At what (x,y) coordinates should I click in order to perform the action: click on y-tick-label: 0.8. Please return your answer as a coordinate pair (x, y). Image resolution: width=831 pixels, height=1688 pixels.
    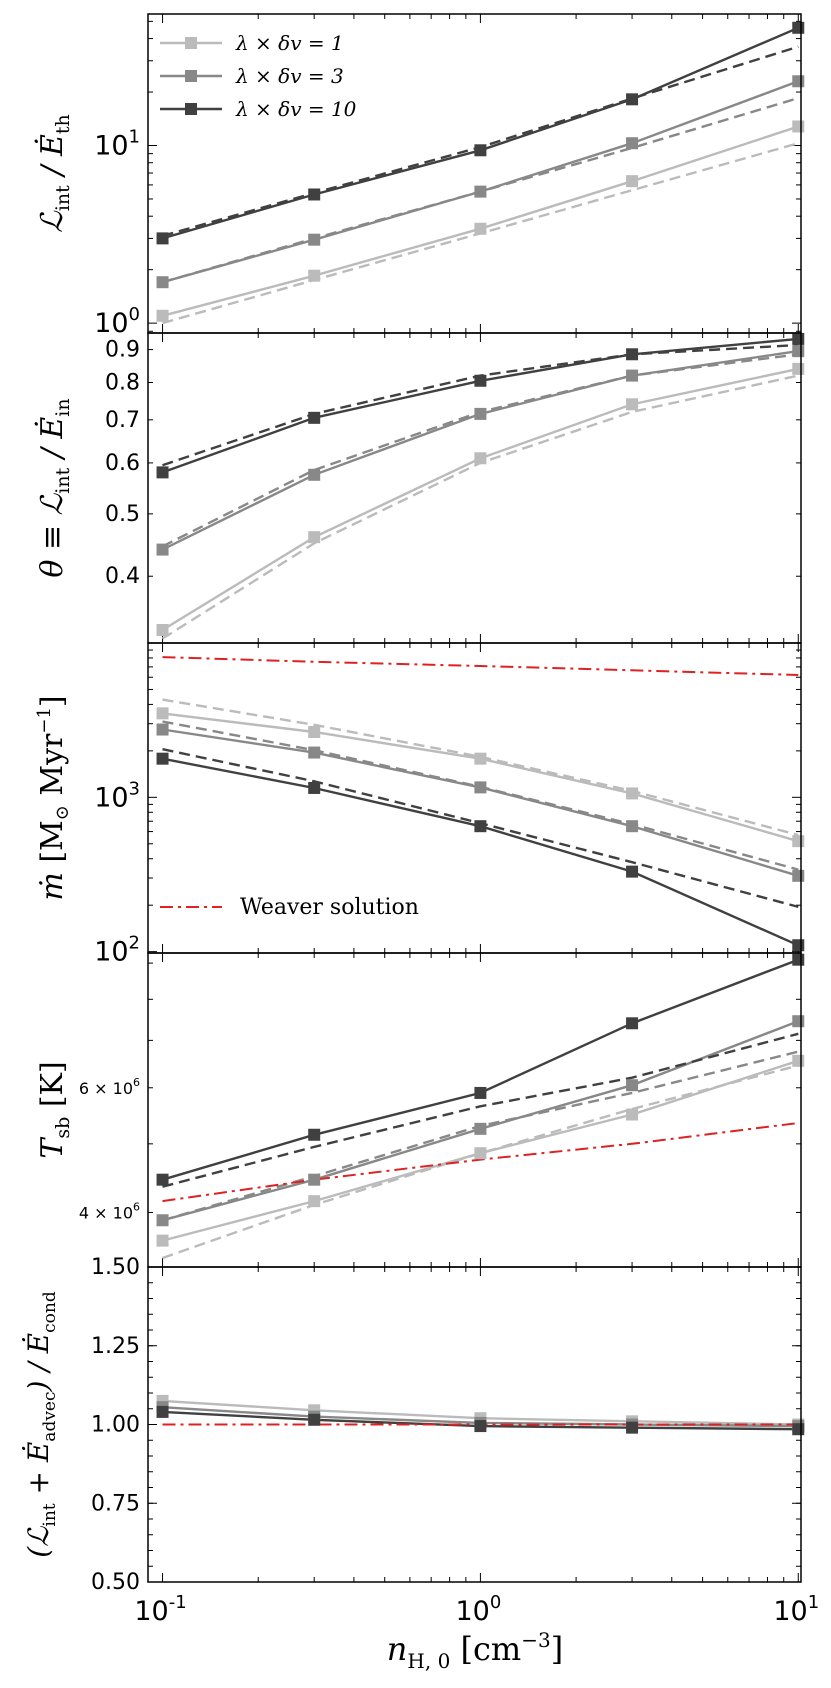
    Looking at the image, I should click on (122, 382).